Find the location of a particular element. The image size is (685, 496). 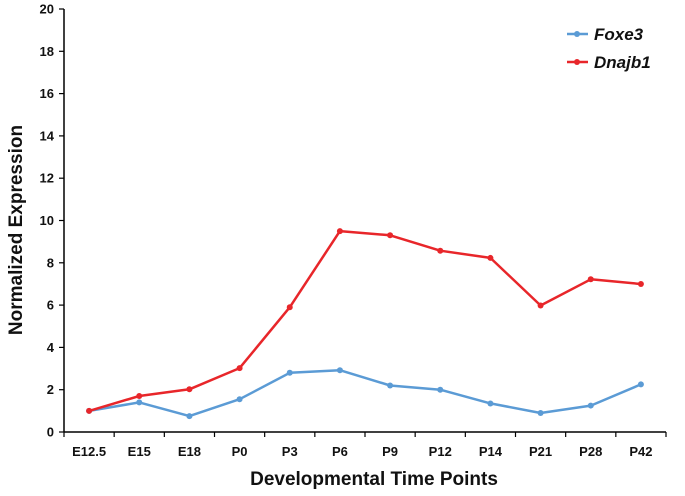

legend-marker-foxe3 is located at coordinates (577, 34).